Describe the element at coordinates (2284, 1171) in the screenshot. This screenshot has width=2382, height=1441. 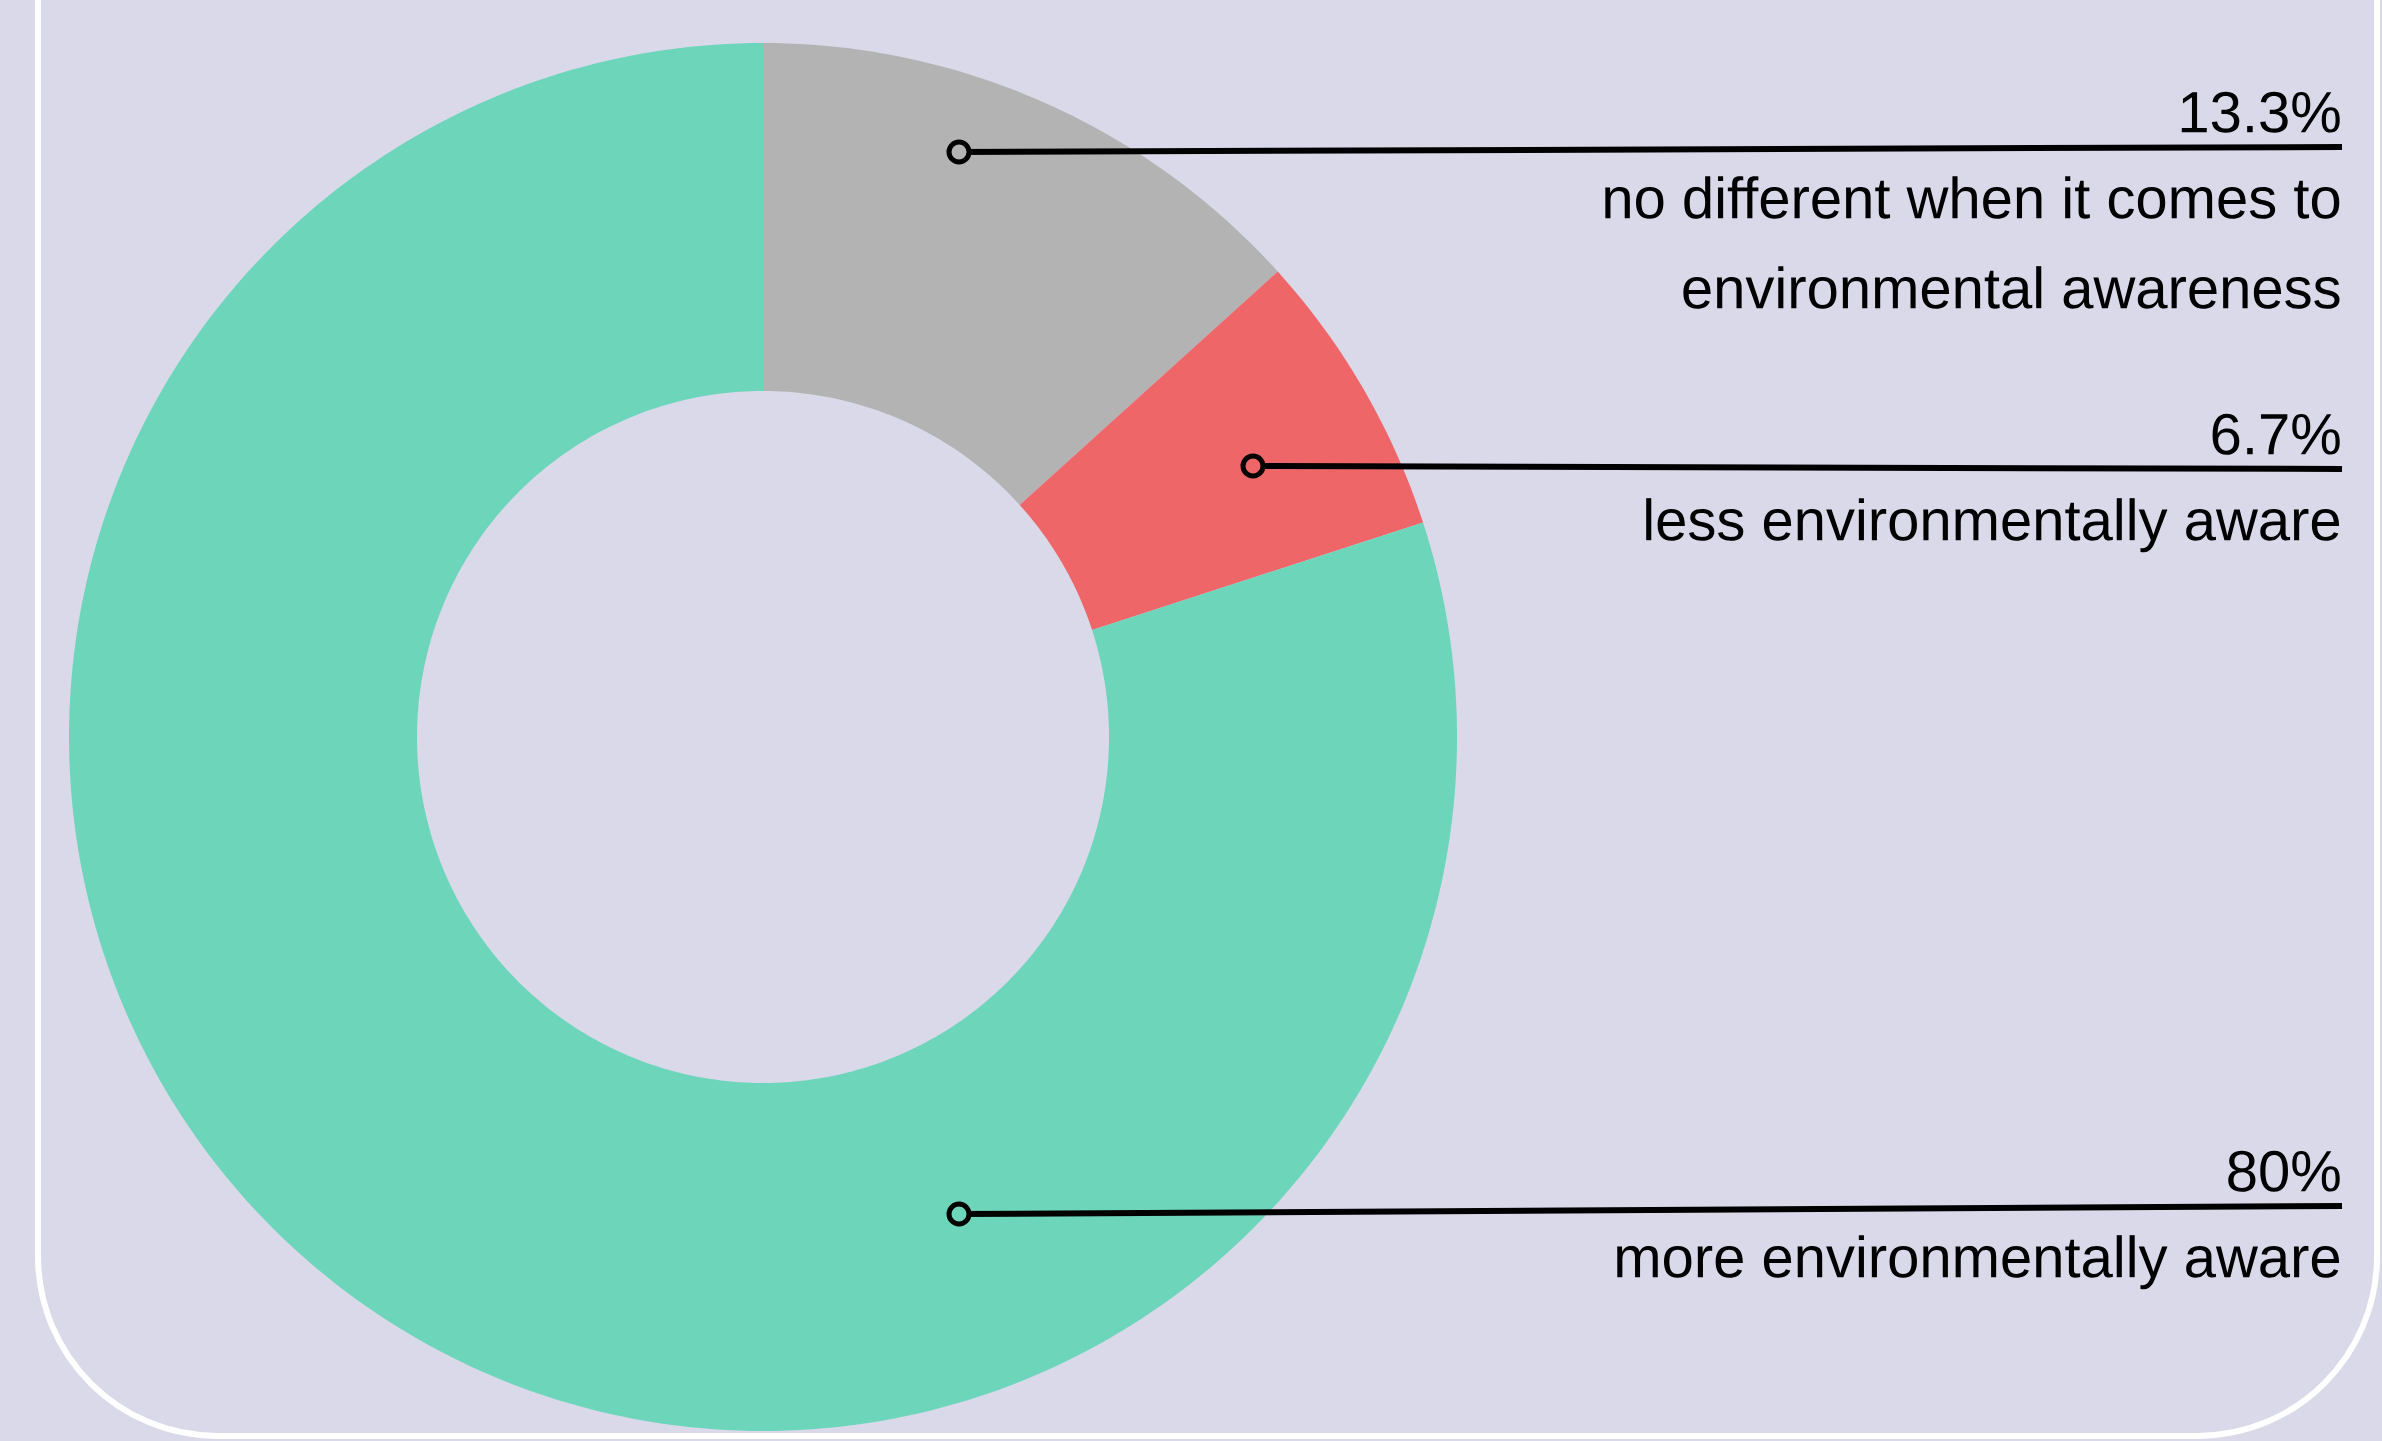
I see `data-label: 80%` at that location.